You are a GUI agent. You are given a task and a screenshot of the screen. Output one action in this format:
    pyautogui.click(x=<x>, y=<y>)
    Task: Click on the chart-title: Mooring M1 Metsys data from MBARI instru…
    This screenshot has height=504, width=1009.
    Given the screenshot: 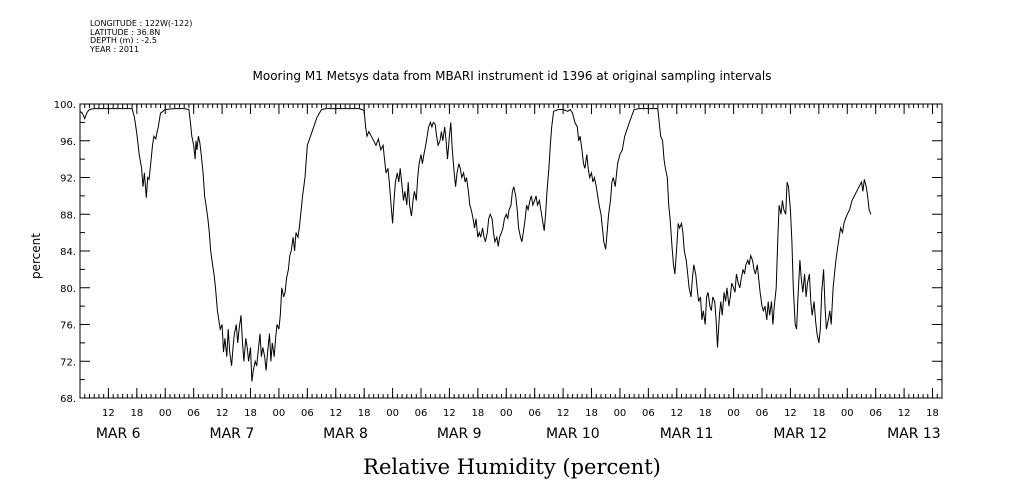 What is the action you would take?
    pyautogui.click(x=512, y=76)
    